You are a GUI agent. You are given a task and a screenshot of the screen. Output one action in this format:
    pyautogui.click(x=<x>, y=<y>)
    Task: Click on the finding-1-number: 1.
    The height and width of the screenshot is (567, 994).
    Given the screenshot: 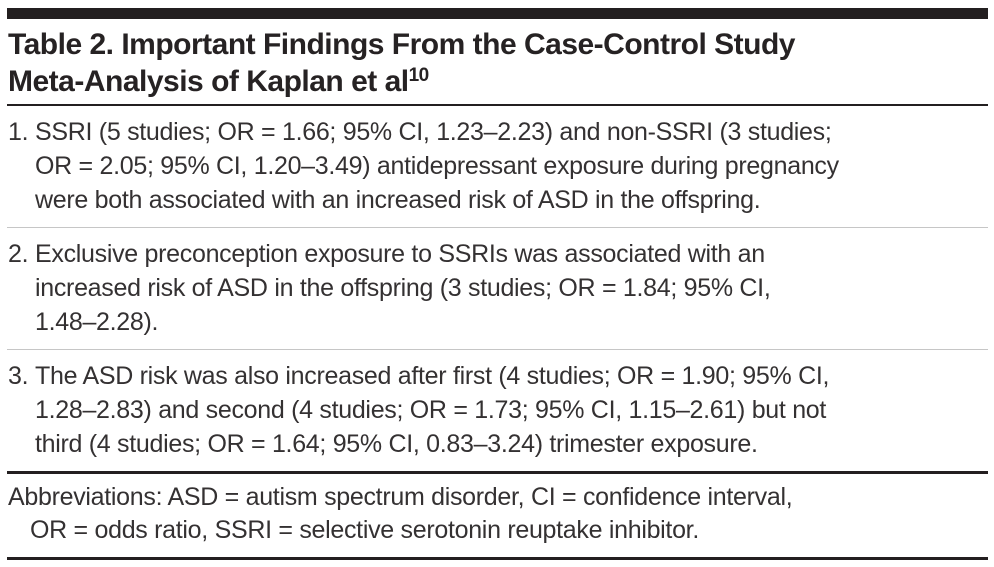 What is the action you would take?
    pyautogui.click(x=18, y=132)
    